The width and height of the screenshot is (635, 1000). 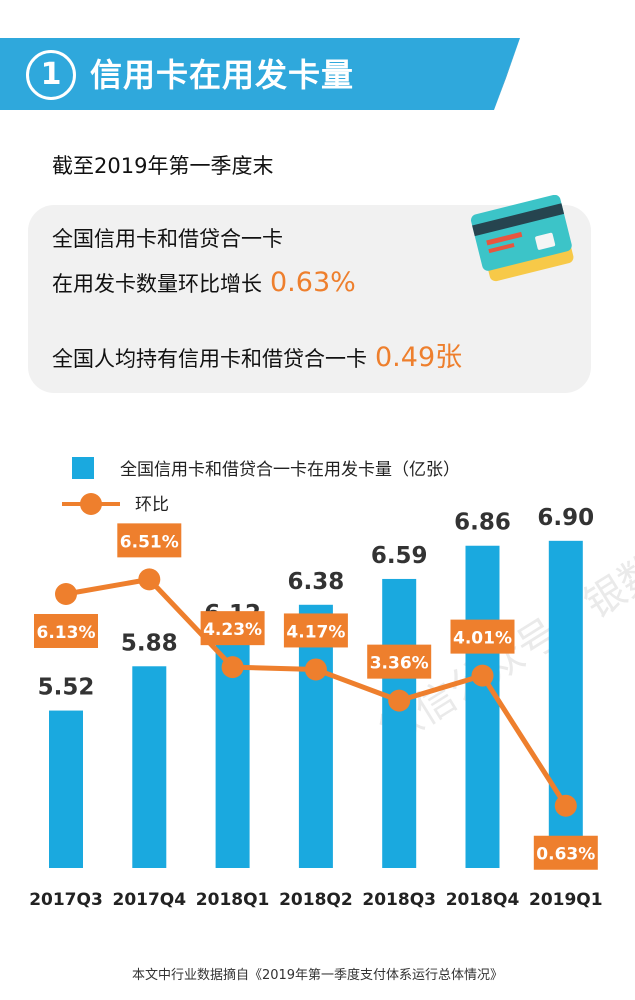 What do you see at coordinates (482, 523) in the screenshot?
I see `bar-value-label: 6.86` at bounding box center [482, 523].